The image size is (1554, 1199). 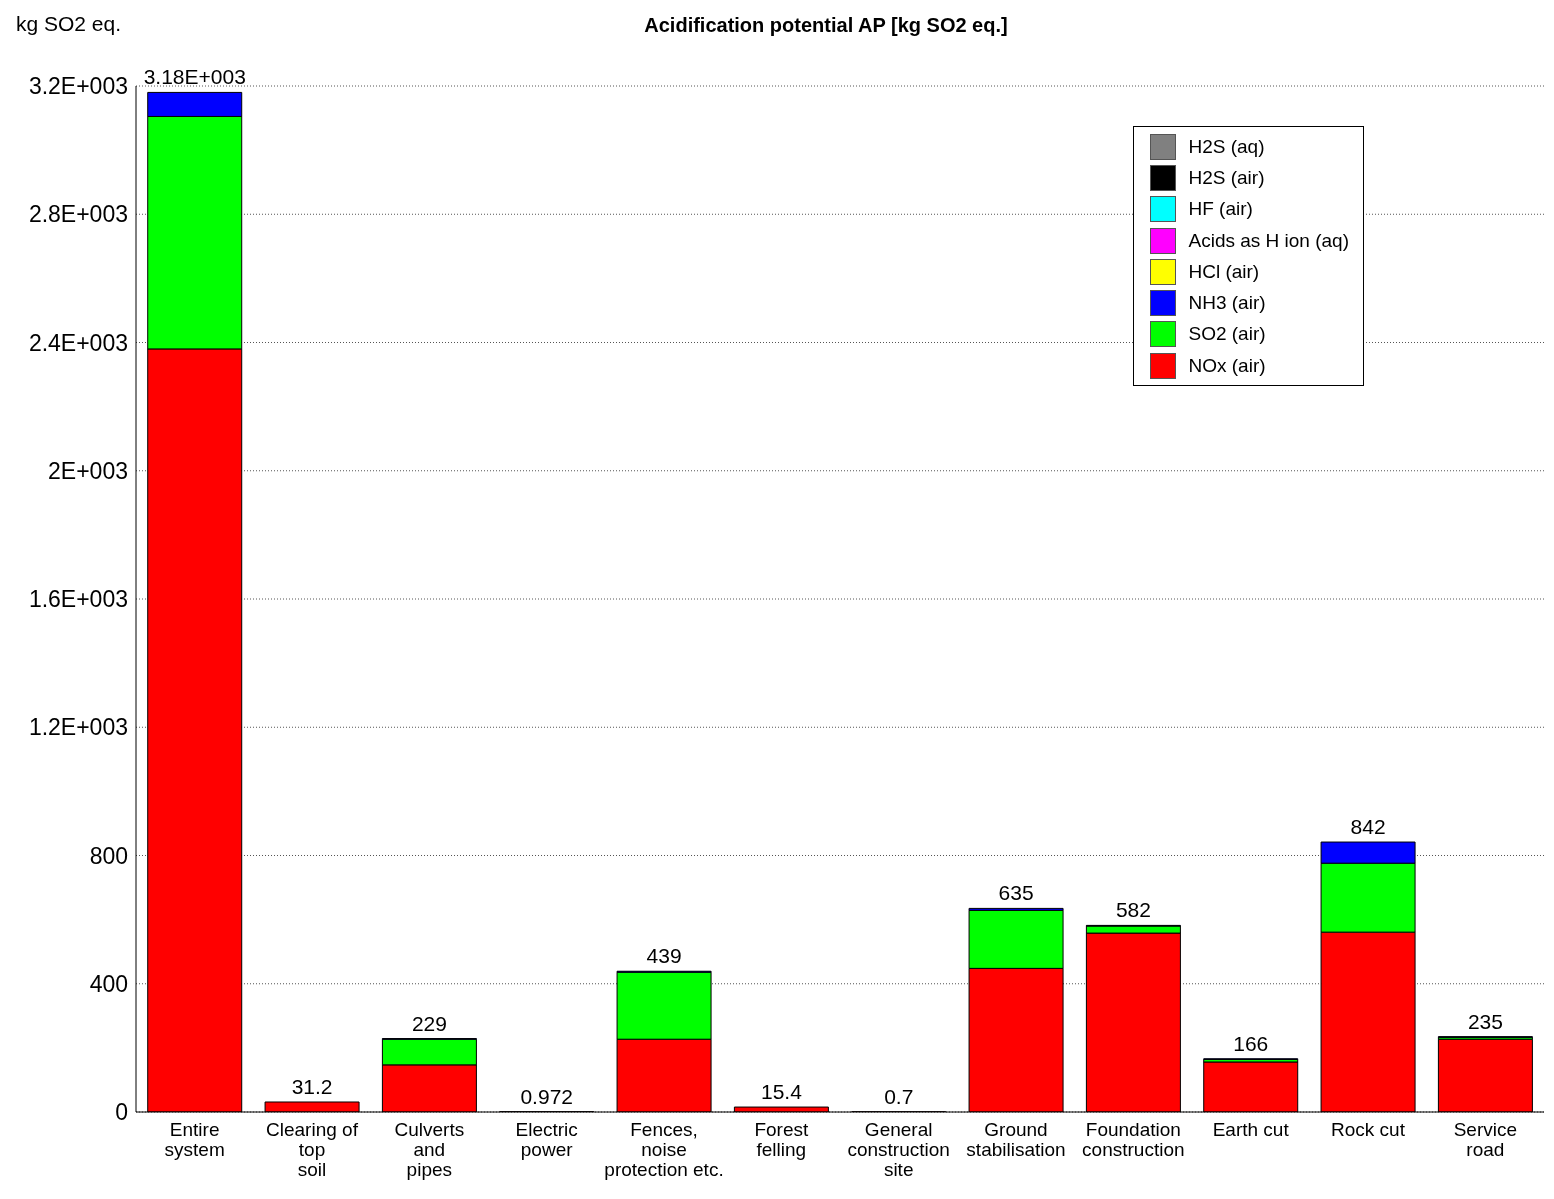 What do you see at coordinates (1016, 893) in the screenshot?
I see `total-label: 635` at bounding box center [1016, 893].